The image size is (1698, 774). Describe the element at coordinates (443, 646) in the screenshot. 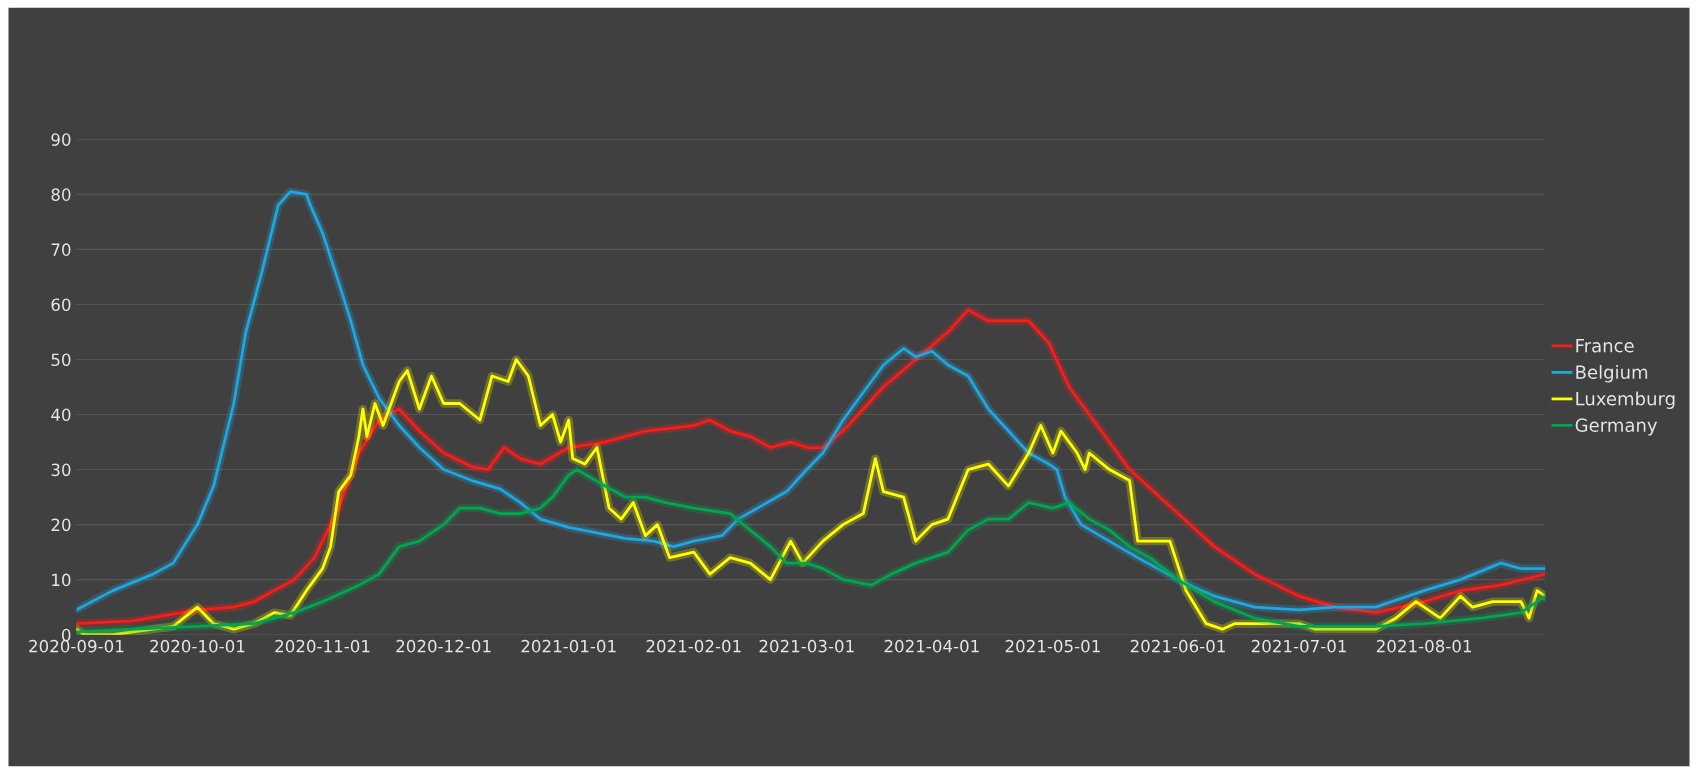

I see `x-tick-label: 2020-12-01` at that location.